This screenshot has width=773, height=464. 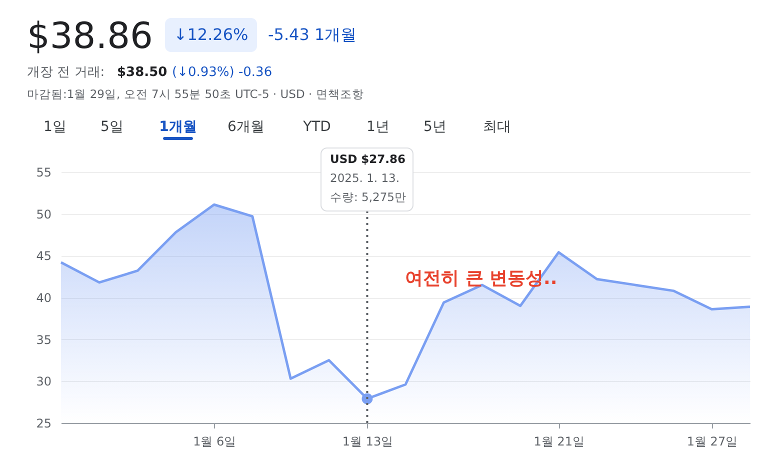 What do you see at coordinates (44, 381) in the screenshot?
I see `y-tick-label: 30` at bounding box center [44, 381].